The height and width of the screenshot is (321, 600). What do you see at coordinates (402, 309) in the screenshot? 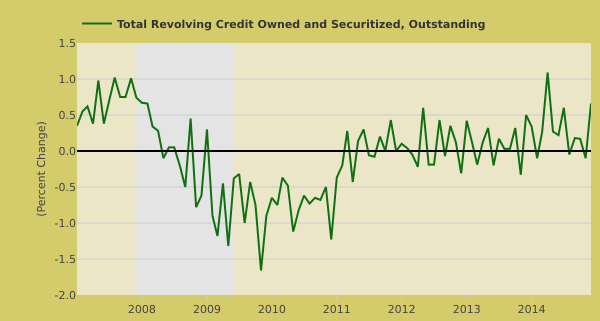
I see `x-tick-label: 2012` at bounding box center [402, 309].